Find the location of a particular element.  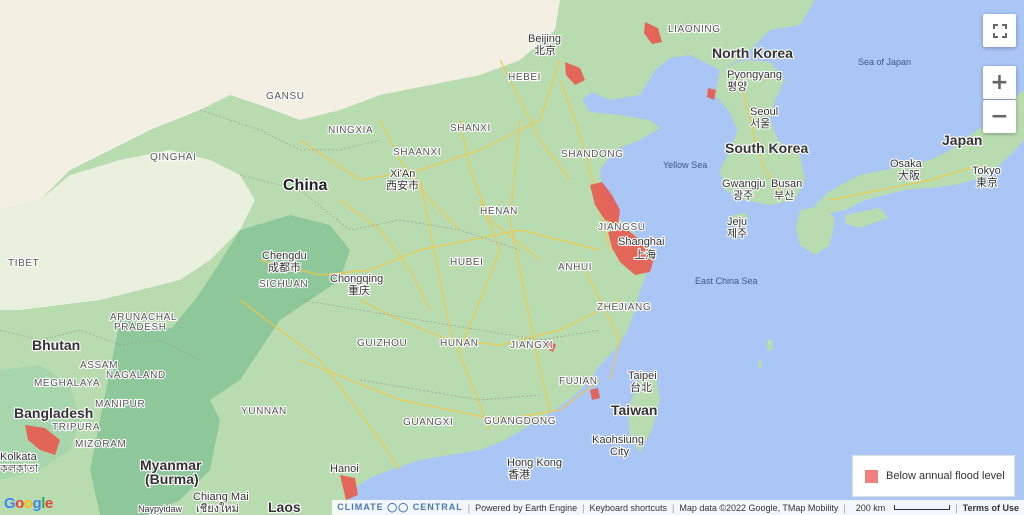

label-pyongyang: Pyongyang is located at coordinates (754, 75).